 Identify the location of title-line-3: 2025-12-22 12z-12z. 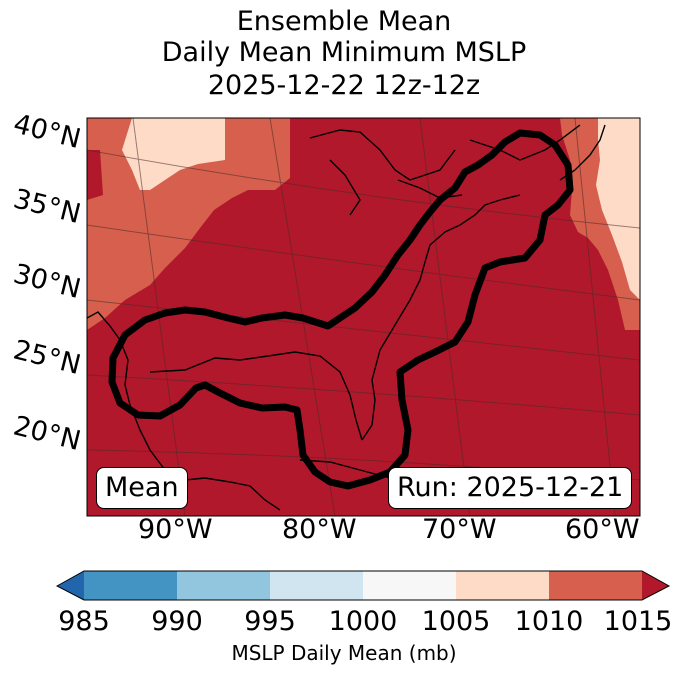
(344, 85).